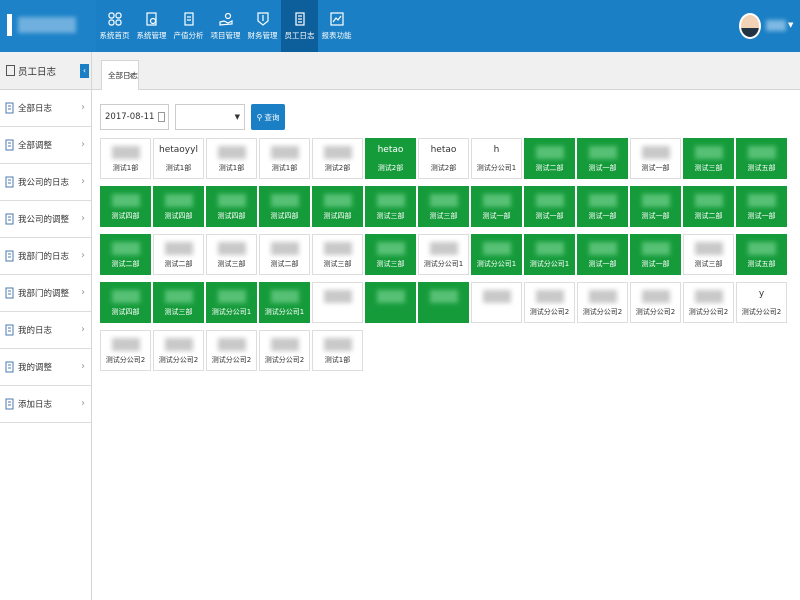 The height and width of the screenshot is (600, 800). What do you see at coordinates (131, 75) in the screenshot?
I see `close-icon: ×` at bounding box center [131, 75].